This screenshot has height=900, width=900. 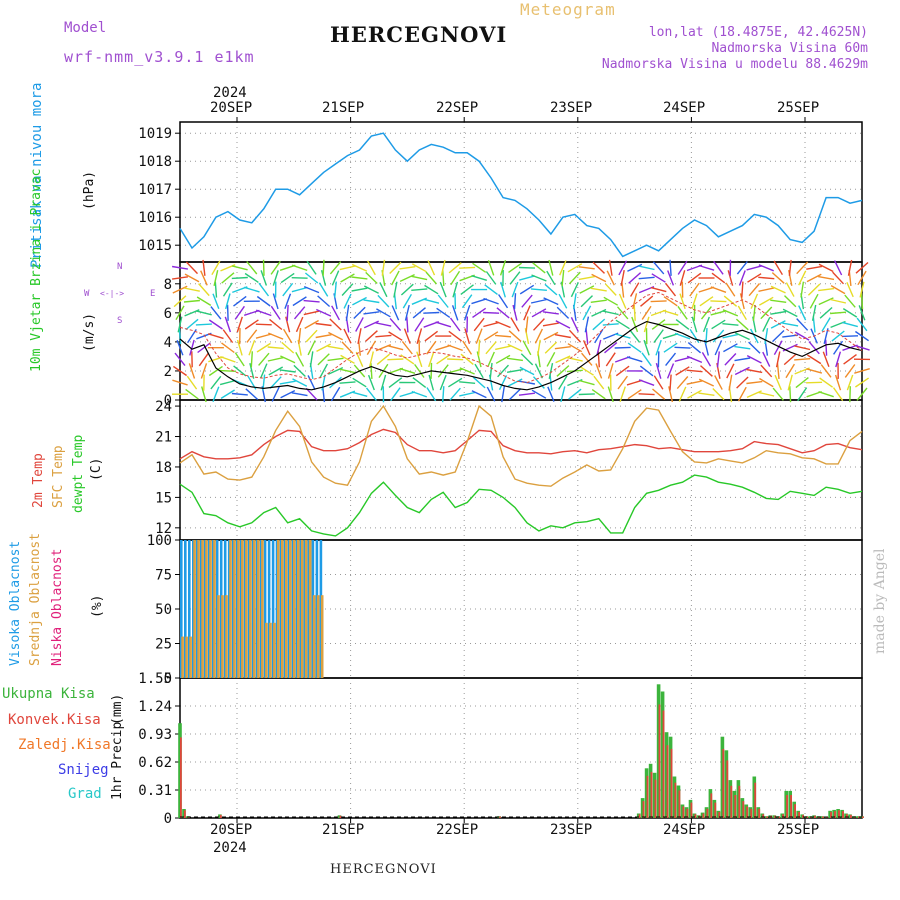 I want to click on cloud-bars-layer, so click(x=252, y=609).